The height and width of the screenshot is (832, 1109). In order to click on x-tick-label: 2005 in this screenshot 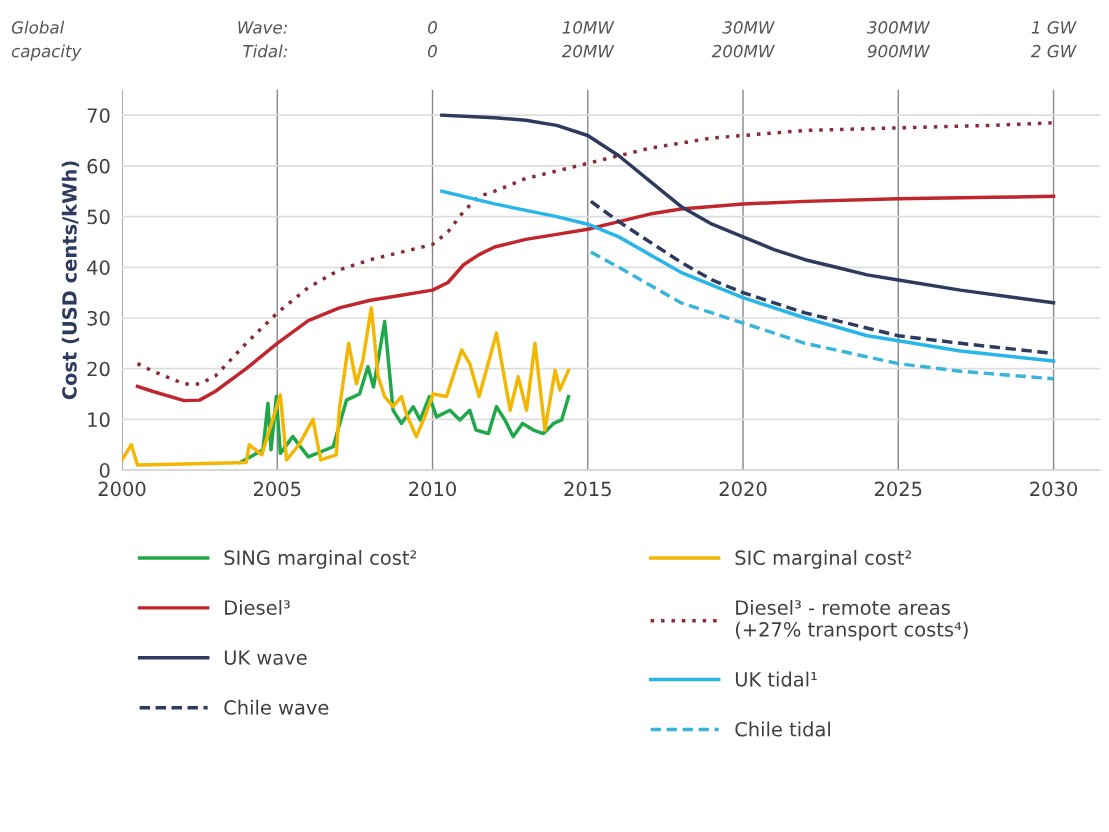, I will do `click(277, 489)`.